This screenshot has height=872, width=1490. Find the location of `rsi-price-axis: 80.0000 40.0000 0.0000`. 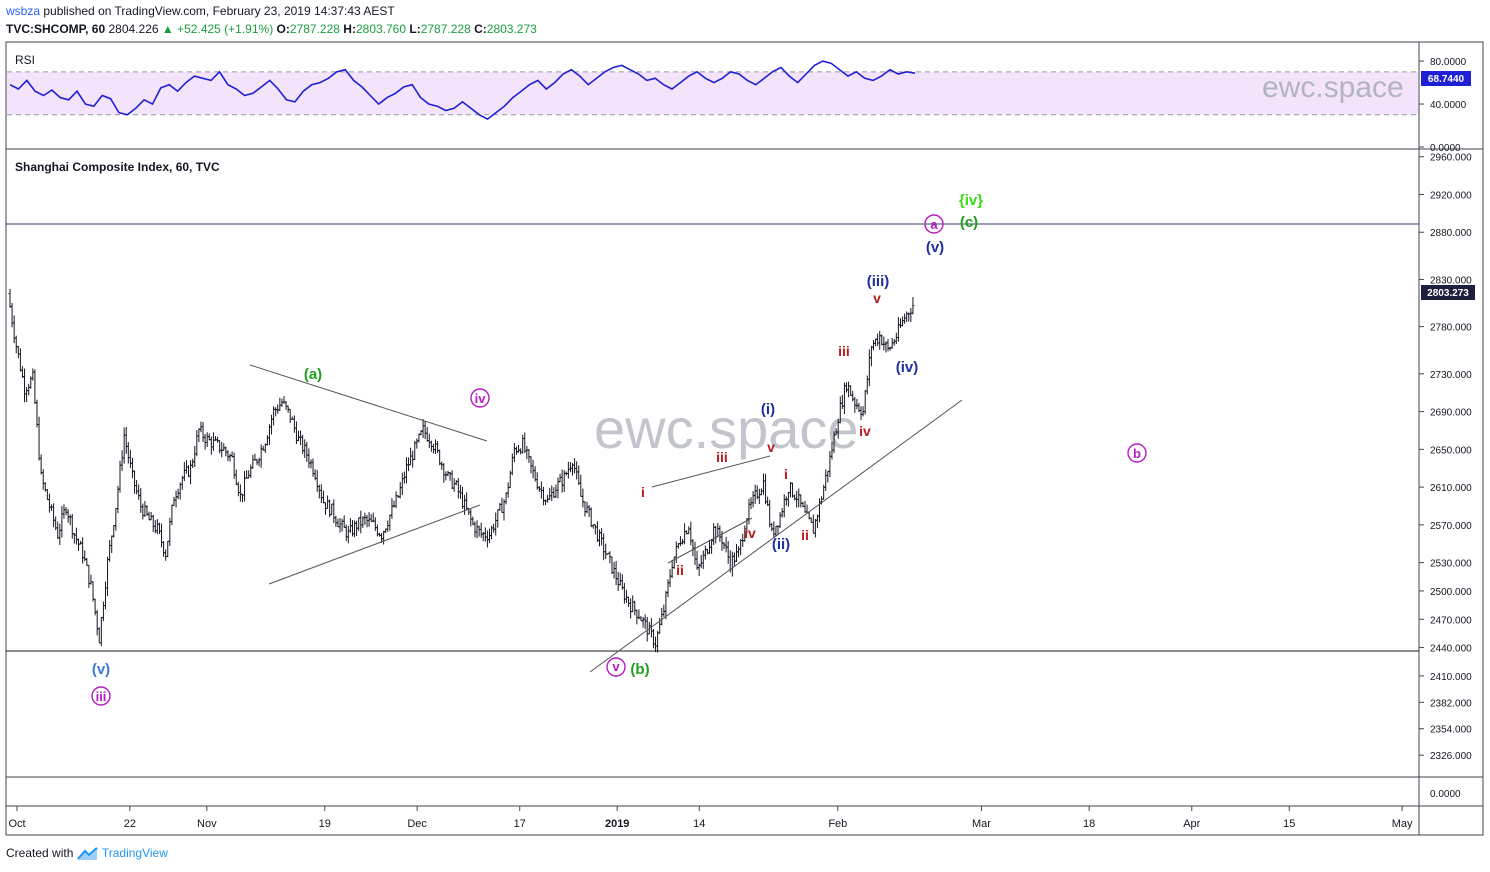

rsi-price-axis: 80.0000 40.0000 0.0000 is located at coordinates (1443, 105).